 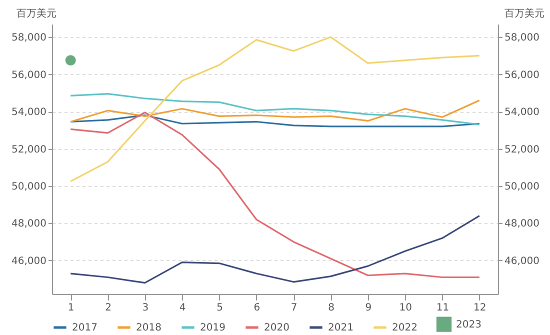 What do you see at coordinates (257, 308) in the screenshot?
I see `x-tick-label: 6` at bounding box center [257, 308].